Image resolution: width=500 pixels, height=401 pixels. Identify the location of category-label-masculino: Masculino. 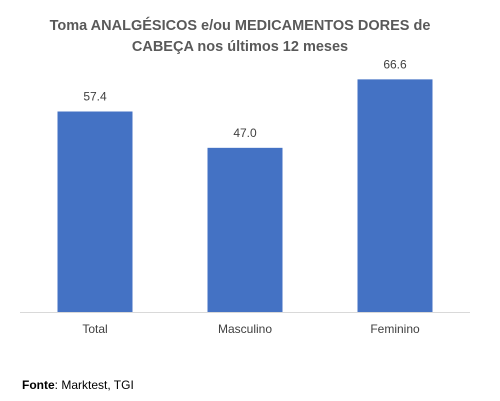
(245, 329).